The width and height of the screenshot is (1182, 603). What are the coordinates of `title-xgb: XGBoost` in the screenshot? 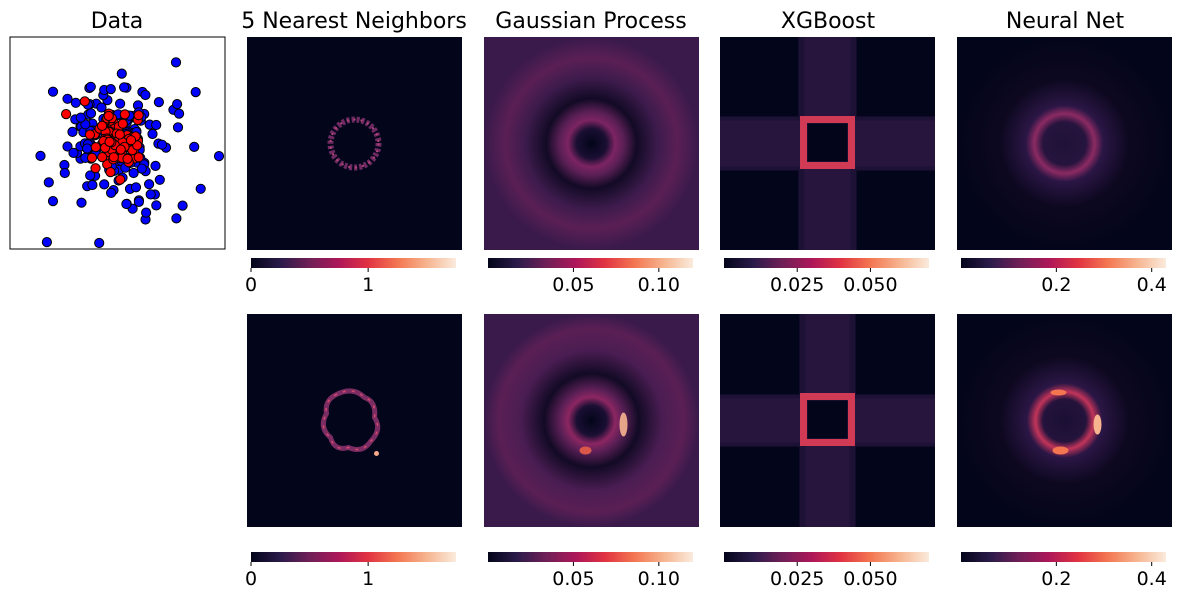 It's located at (828, 21).